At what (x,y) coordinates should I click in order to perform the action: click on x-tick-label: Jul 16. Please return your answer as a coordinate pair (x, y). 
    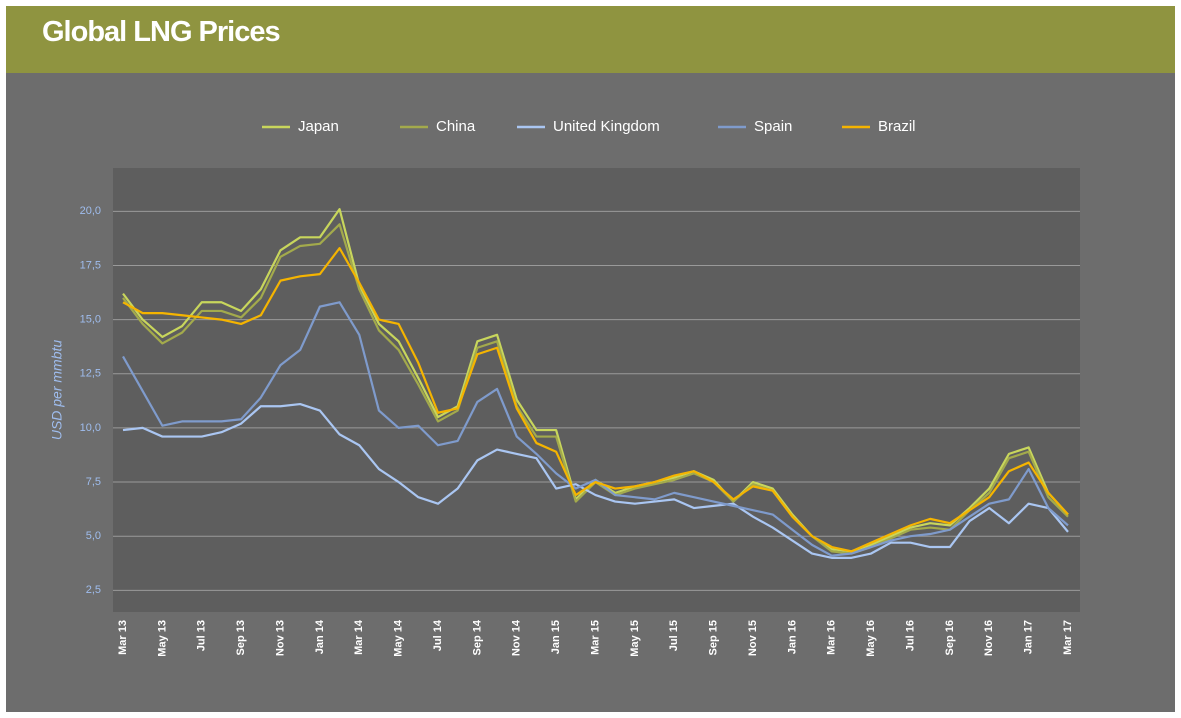
    Looking at the image, I should click on (910, 635).